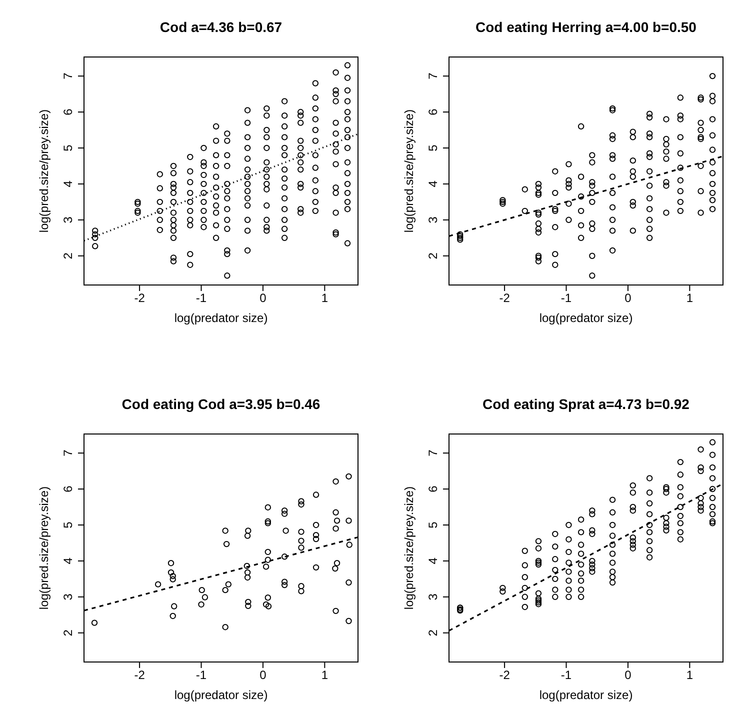  What do you see at coordinates (586, 404) in the screenshot?
I see `chart-title: Cod eating Sprat a=4.73 b=0.92` at bounding box center [586, 404].